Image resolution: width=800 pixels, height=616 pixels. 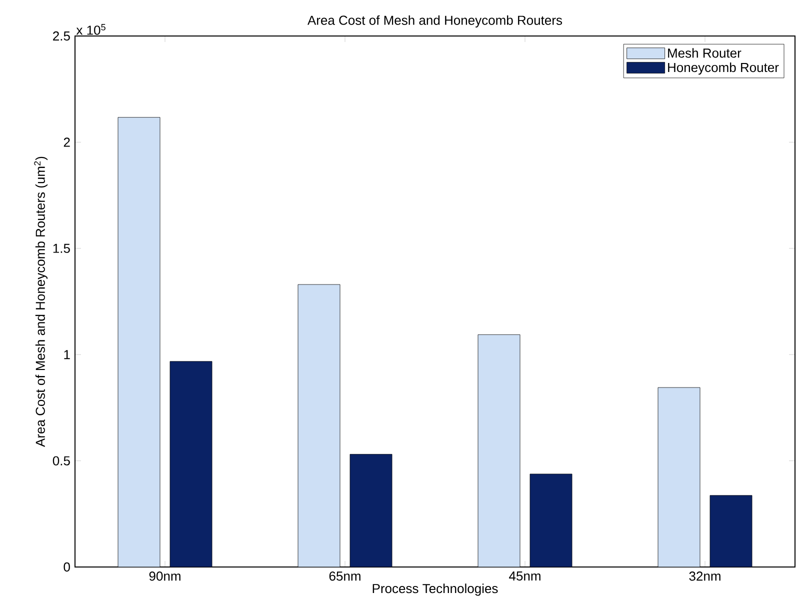 What do you see at coordinates (435, 21) in the screenshot?
I see `chart-title: Area Cost of Mesh and Honeycomb Routers` at bounding box center [435, 21].